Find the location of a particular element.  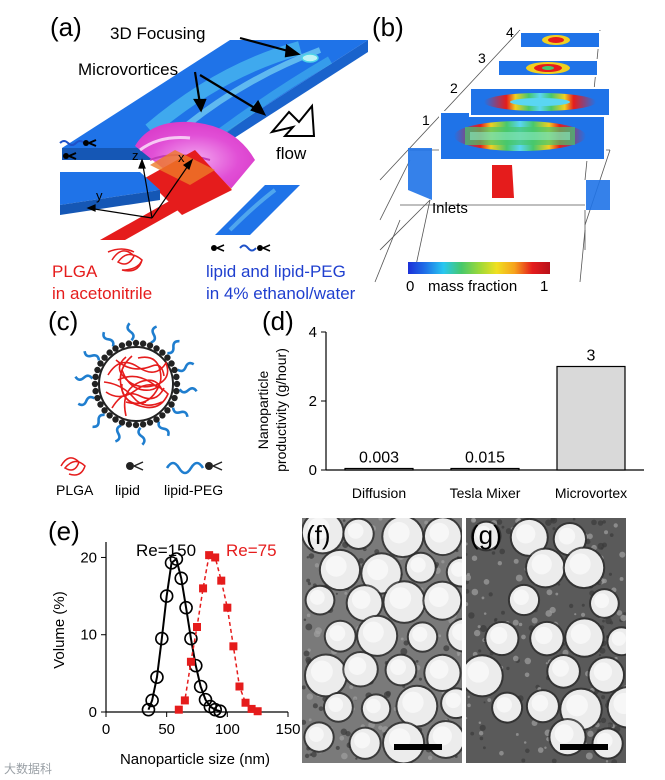

nanoparticle-legend-icons is located at coordinates (141, 466).